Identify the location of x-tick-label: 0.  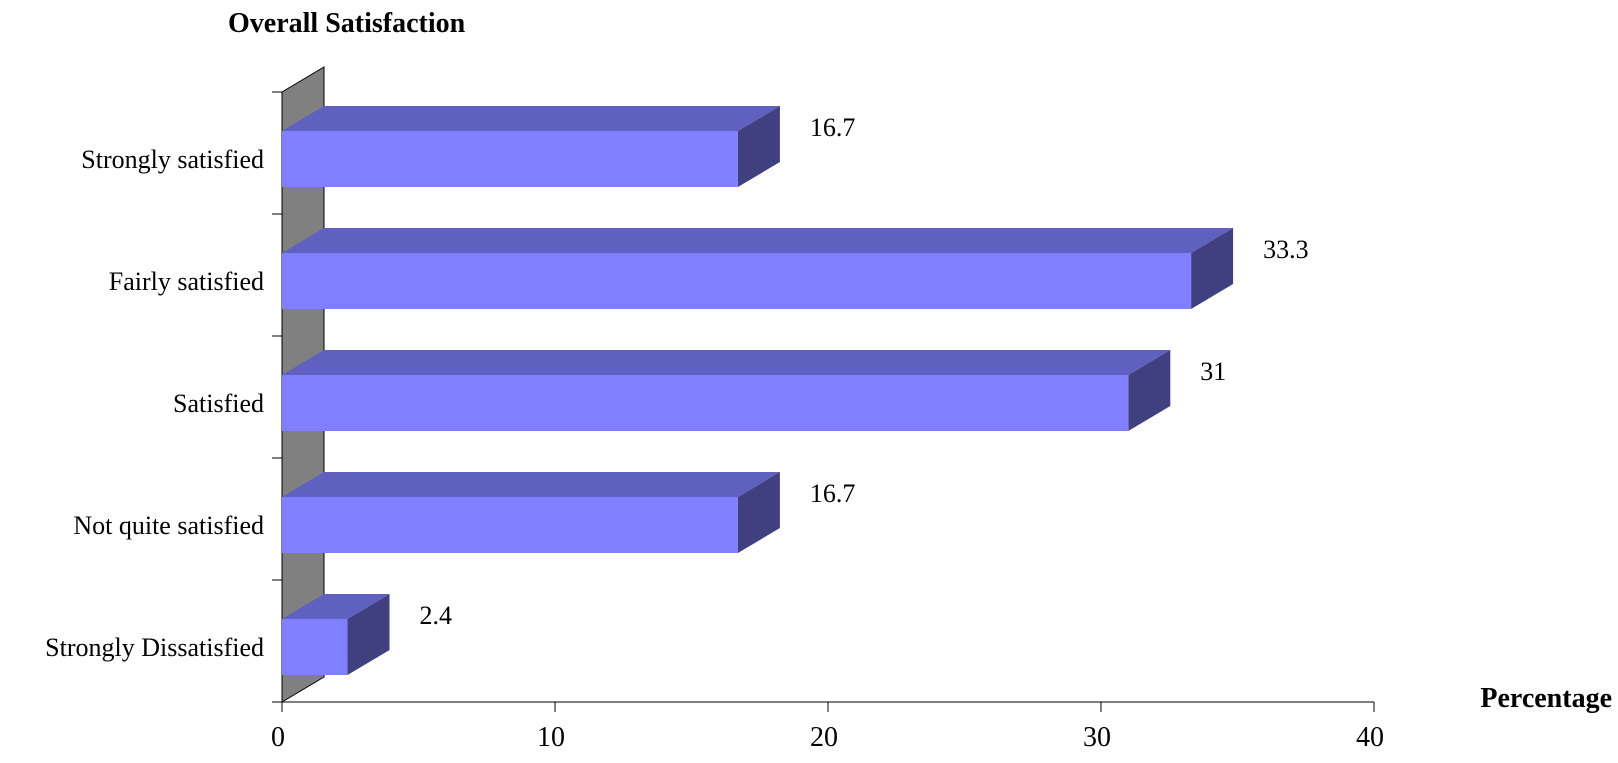
(278, 737).